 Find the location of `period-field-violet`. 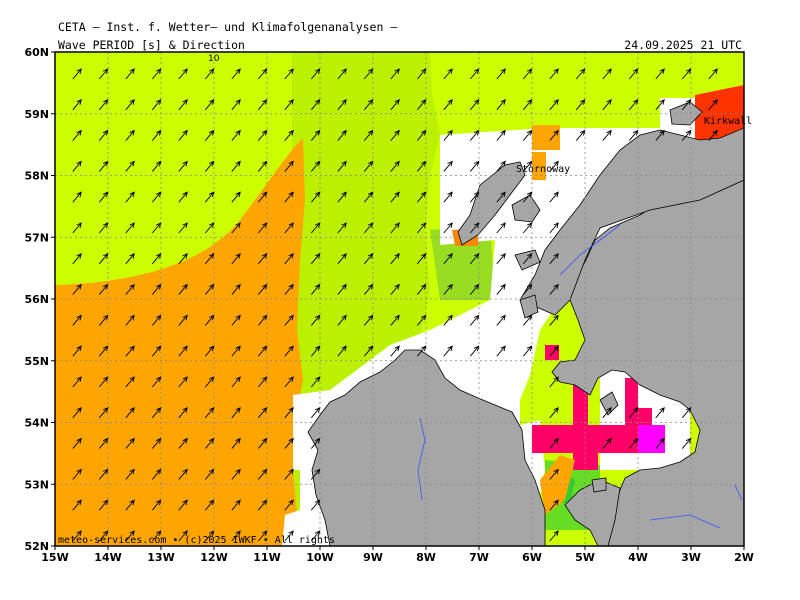

period-field-violet is located at coordinates (651, 439).